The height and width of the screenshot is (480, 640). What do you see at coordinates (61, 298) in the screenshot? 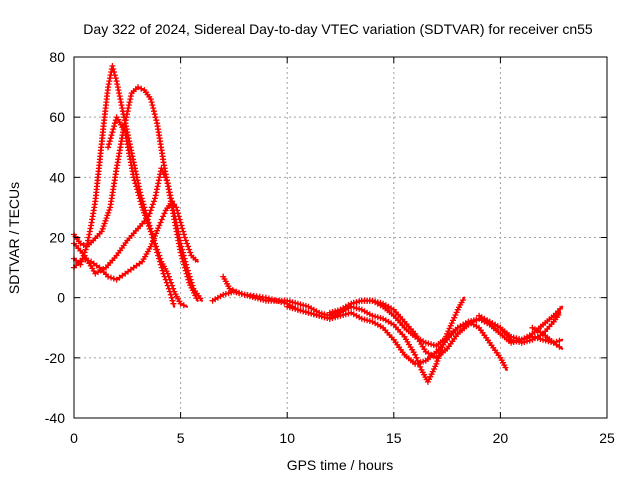
I see `y-tick-label: 0` at bounding box center [61, 298].